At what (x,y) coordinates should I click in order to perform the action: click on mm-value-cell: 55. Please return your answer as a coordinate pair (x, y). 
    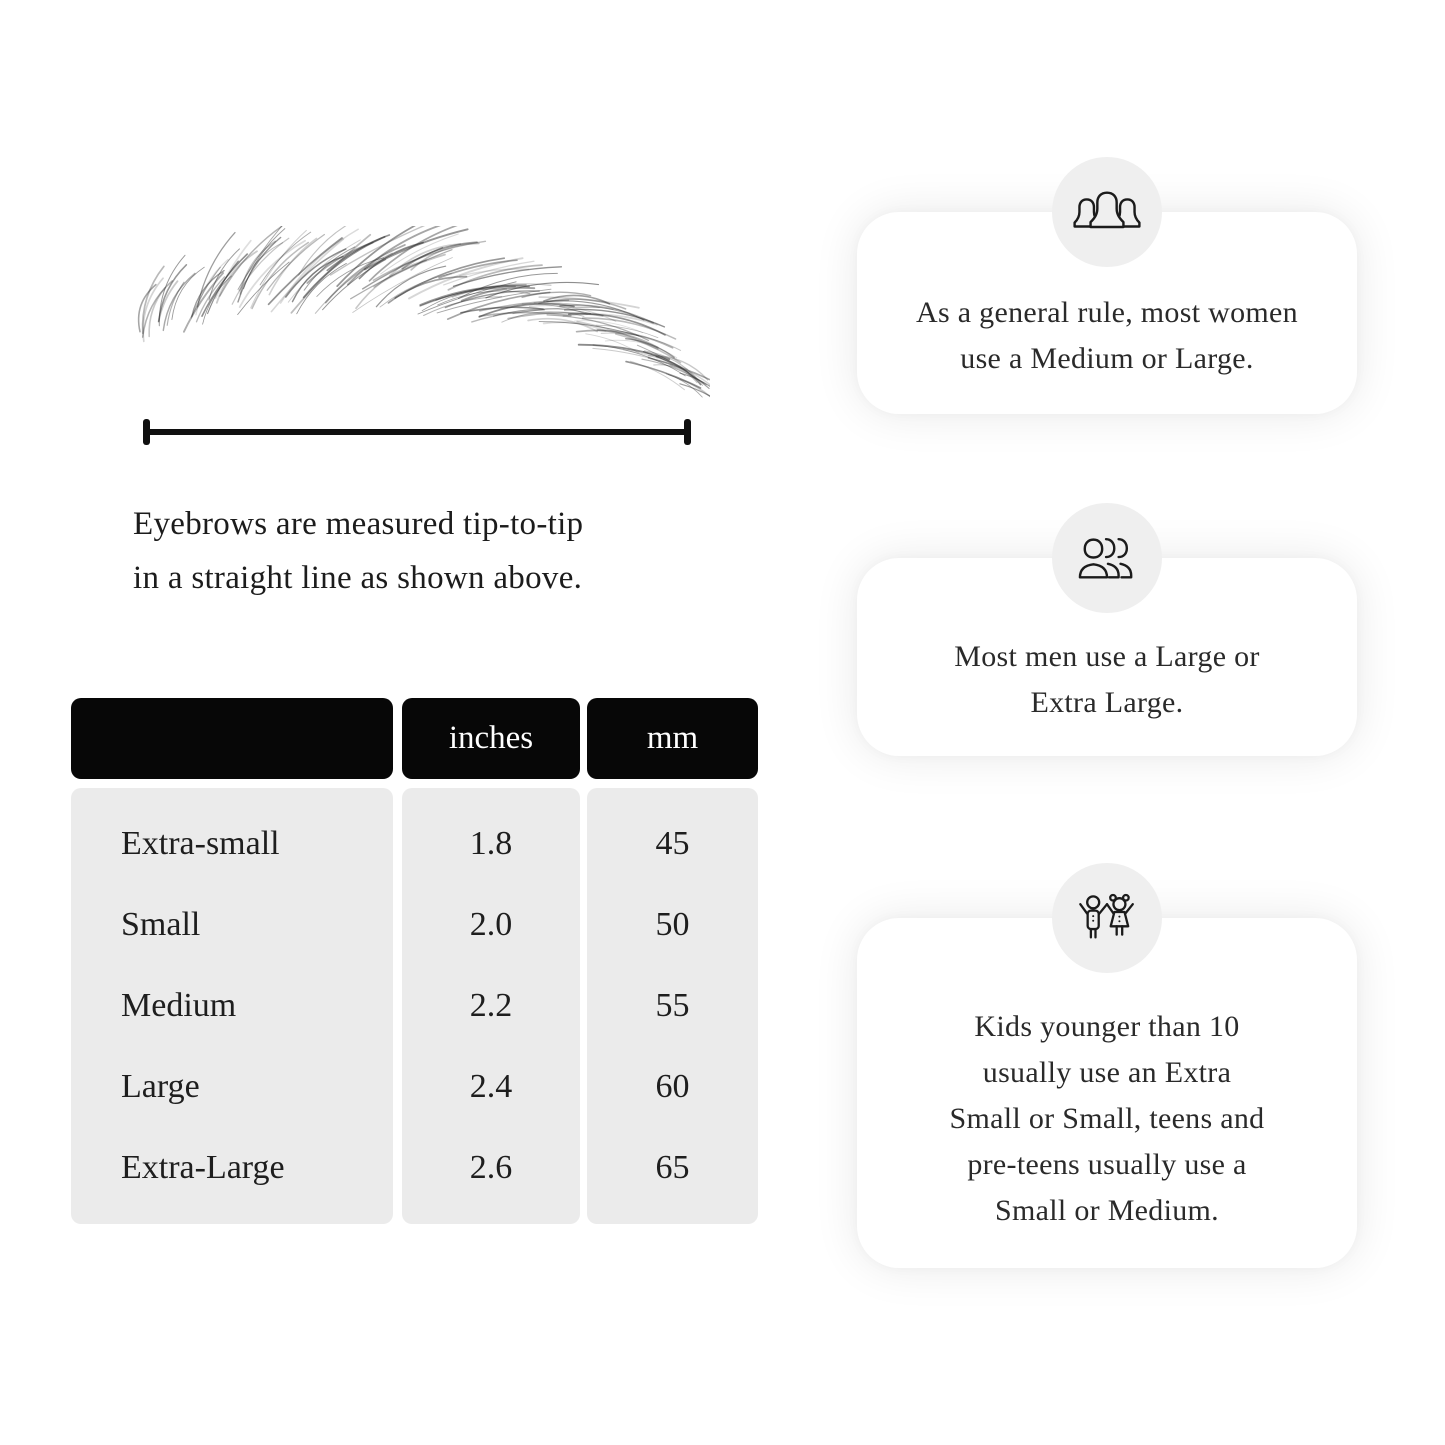
    Looking at the image, I should click on (672, 1005).